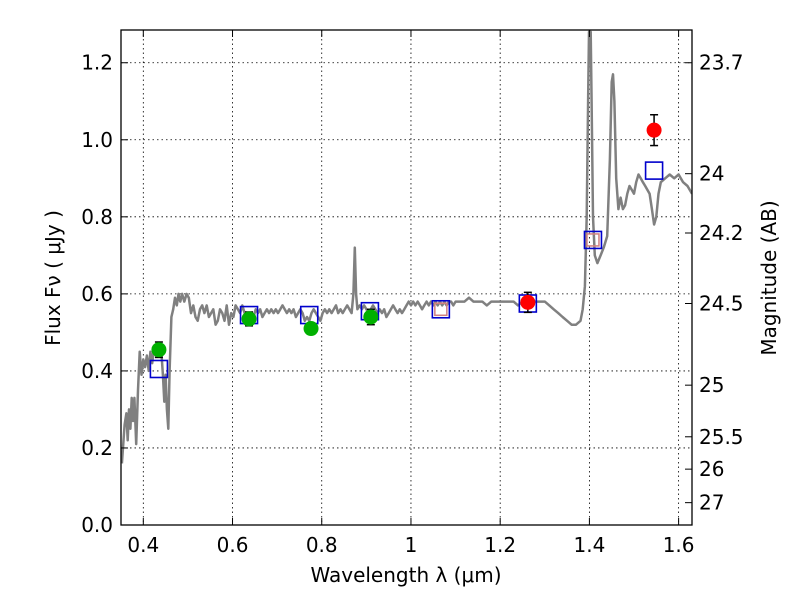  Describe the element at coordinates (97, 448) in the screenshot. I see `y-tick-label: 0.2` at that location.